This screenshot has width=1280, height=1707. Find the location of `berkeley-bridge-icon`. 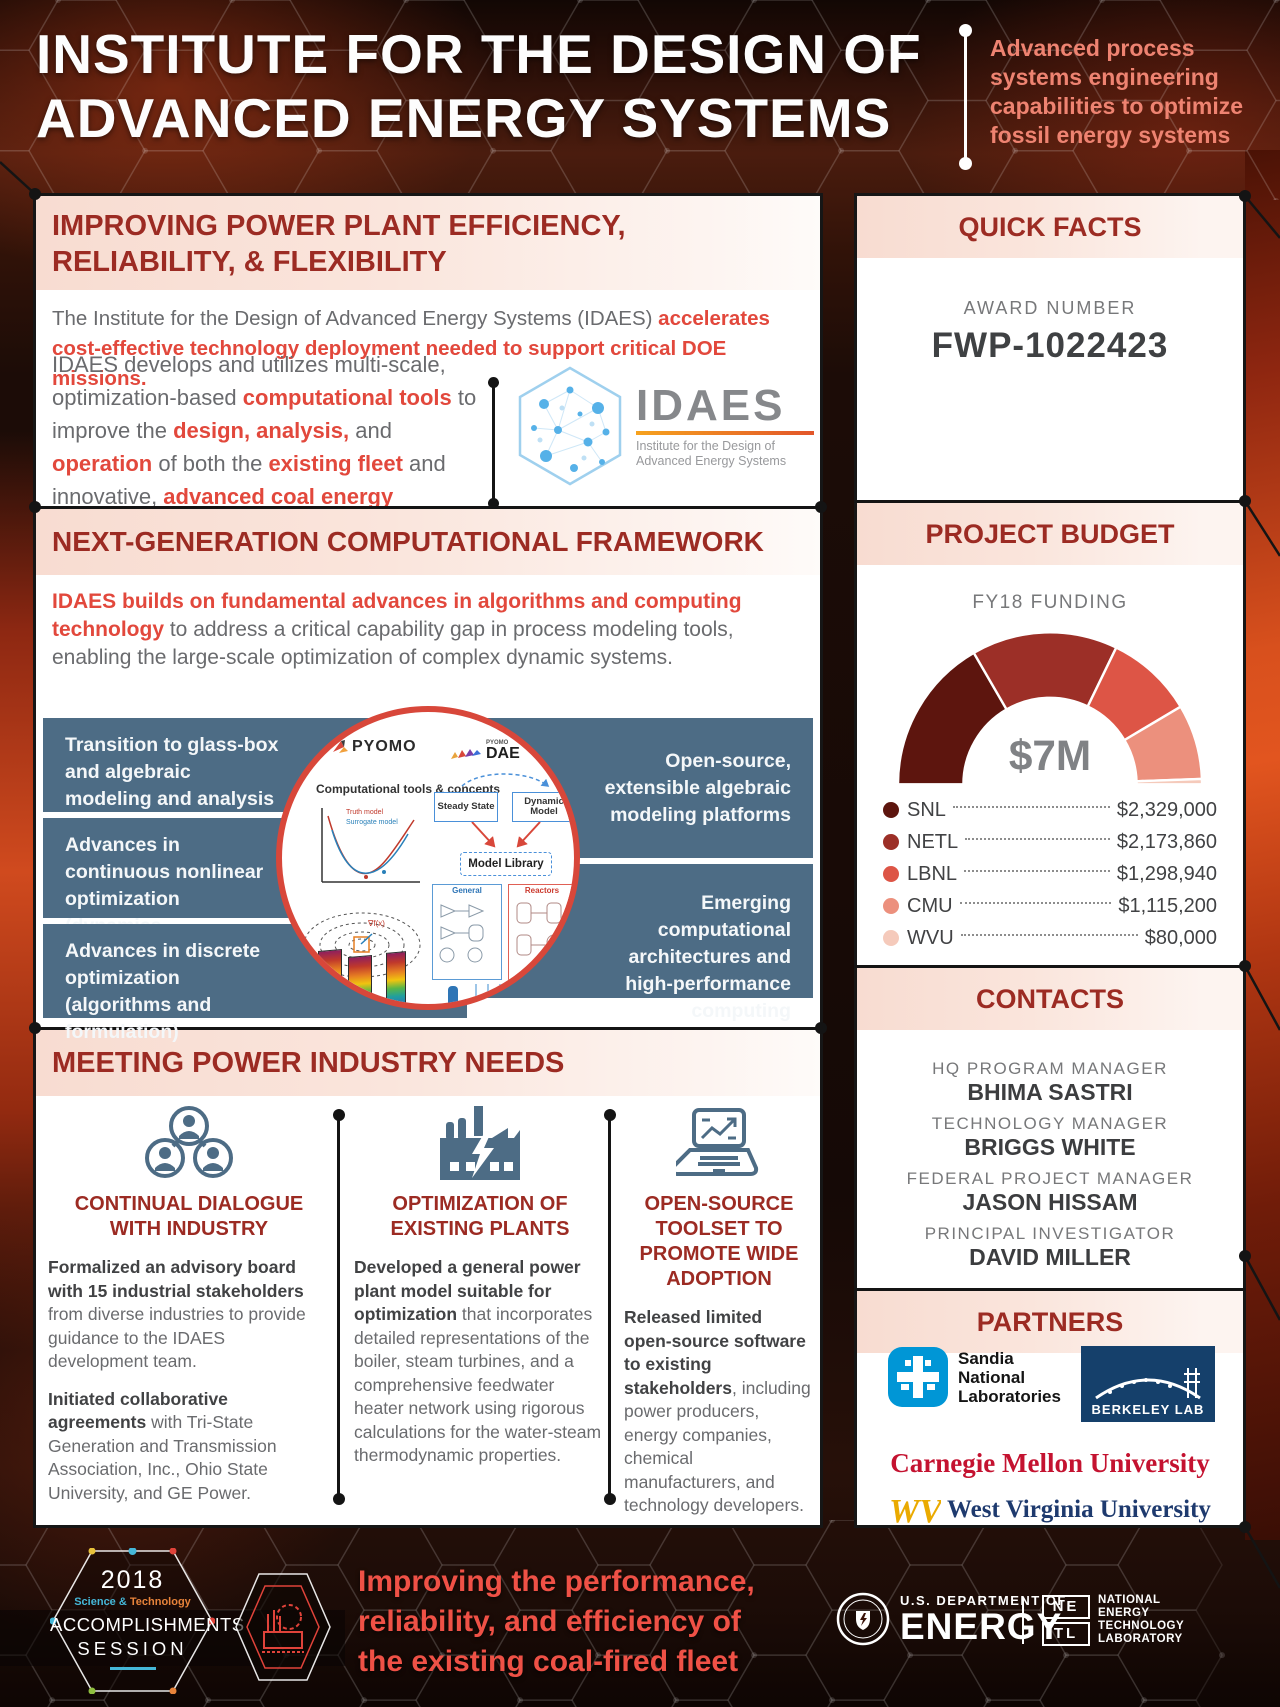

berkeley-bridge-icon is located at coordinates (1148, 1384).